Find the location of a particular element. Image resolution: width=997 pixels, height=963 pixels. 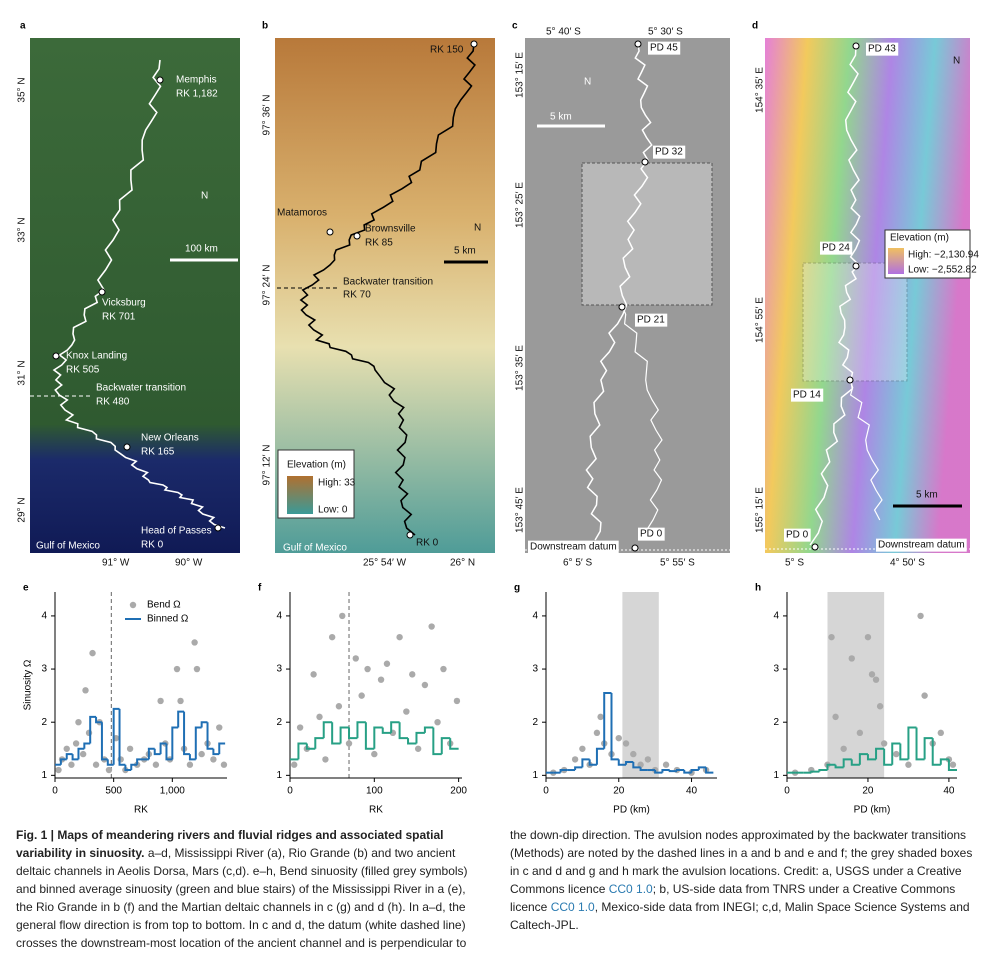

map-label: 100 km is located at coordinates (201, 249).